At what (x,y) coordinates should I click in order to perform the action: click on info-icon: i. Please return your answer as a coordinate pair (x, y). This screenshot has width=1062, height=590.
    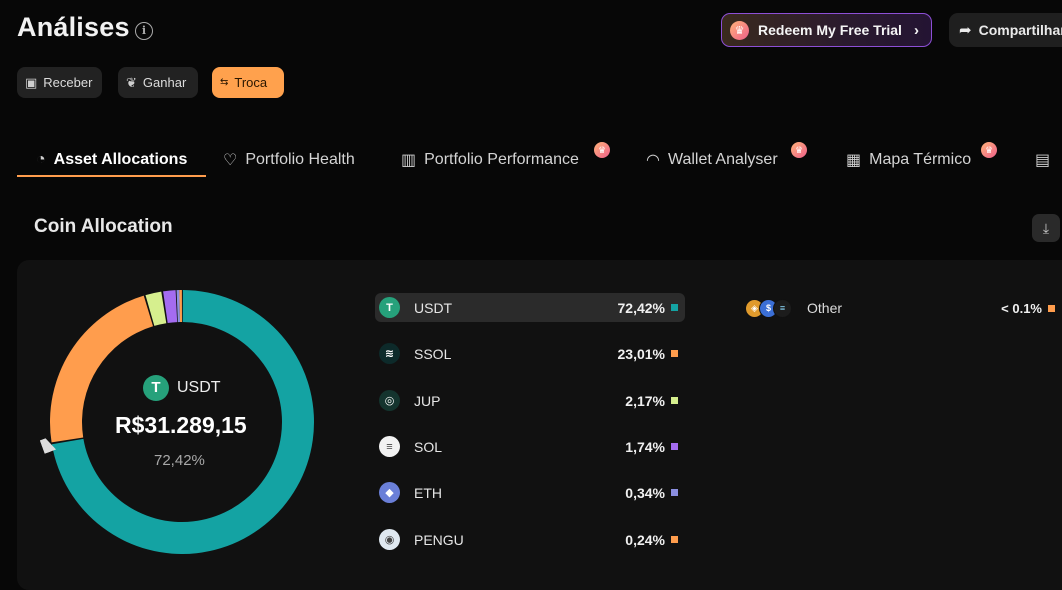
    Looking at the image, I should click on (144, 31).